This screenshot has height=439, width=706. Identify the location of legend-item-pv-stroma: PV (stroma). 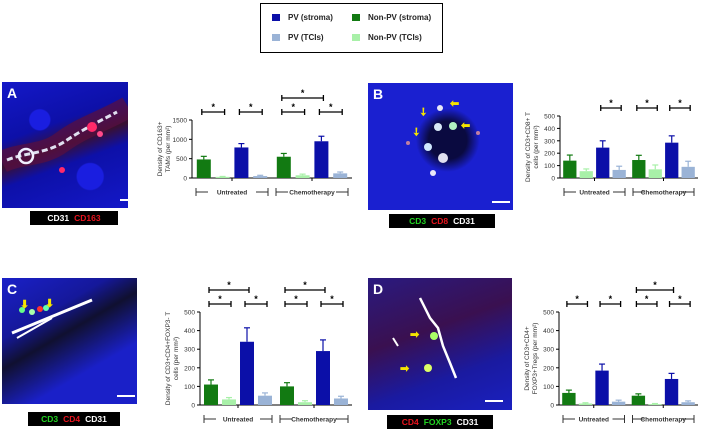
(302, 17).